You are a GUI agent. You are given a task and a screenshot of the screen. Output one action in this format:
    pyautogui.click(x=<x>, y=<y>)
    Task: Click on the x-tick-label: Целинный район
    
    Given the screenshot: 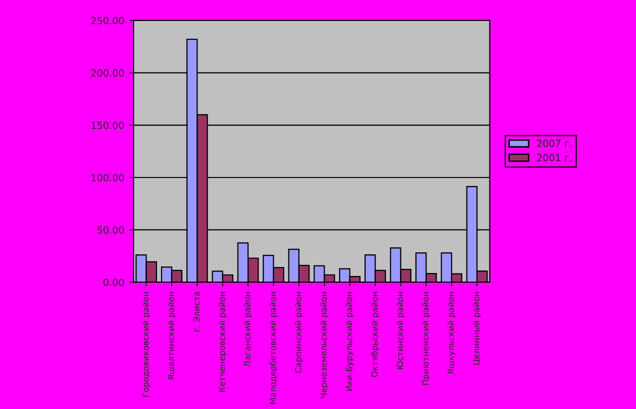 What is the action you would take?
    pyautogui.click(x=477, y=328)
    